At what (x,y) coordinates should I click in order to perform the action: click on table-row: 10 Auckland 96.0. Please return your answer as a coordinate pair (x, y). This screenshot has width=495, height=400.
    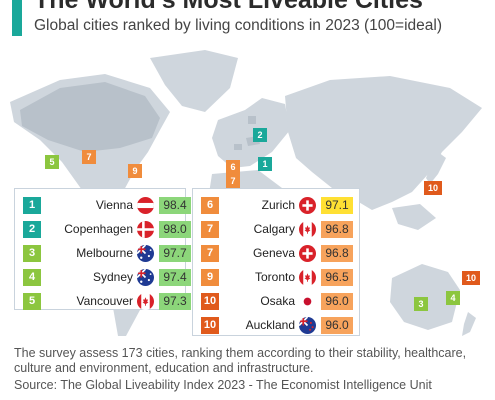
    Looking at the image, I should click on (276, 325).